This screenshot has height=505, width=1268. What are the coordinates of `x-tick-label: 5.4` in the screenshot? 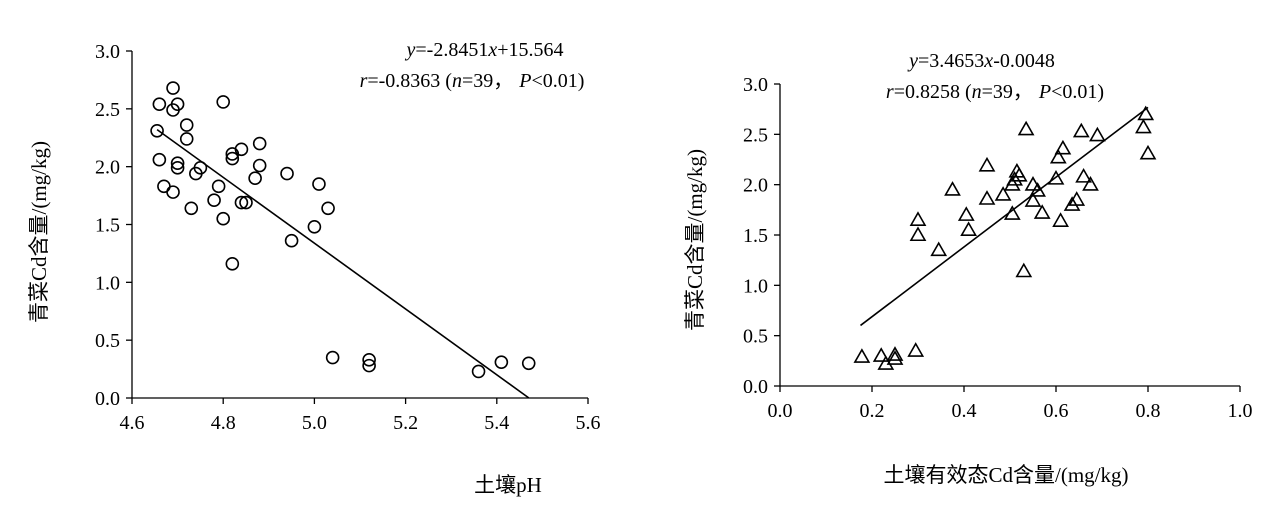 It's located at (496, 423).